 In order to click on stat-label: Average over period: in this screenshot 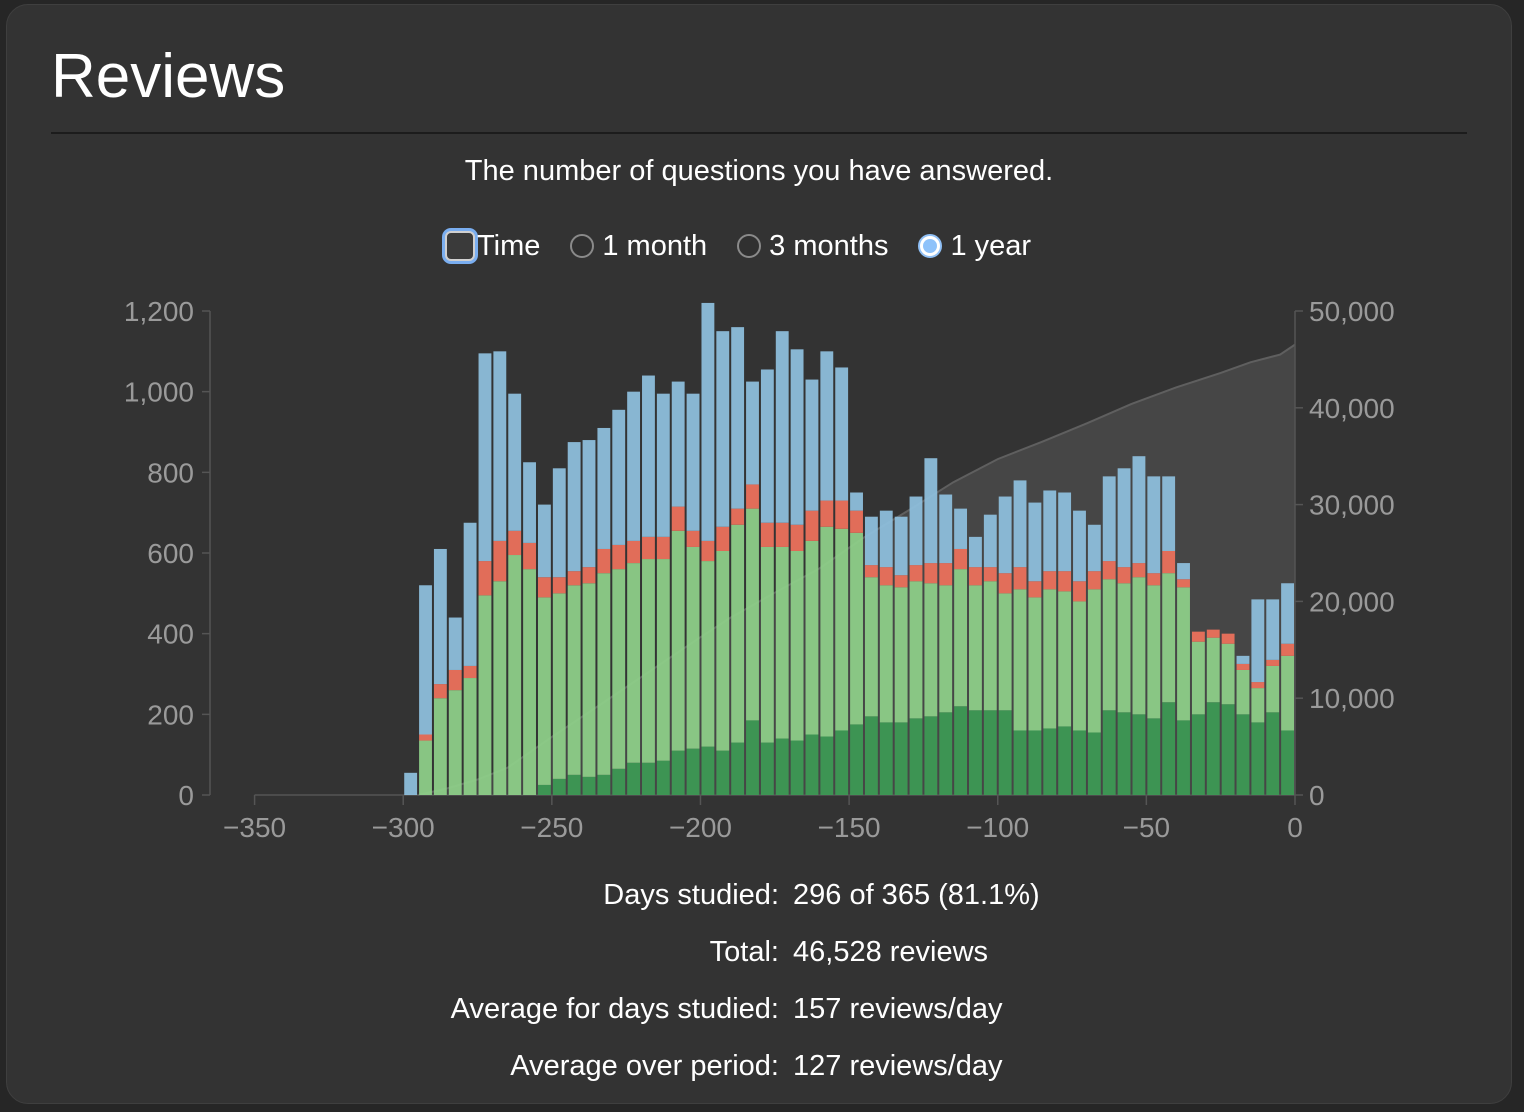, I will do `click(644, 1066)`.